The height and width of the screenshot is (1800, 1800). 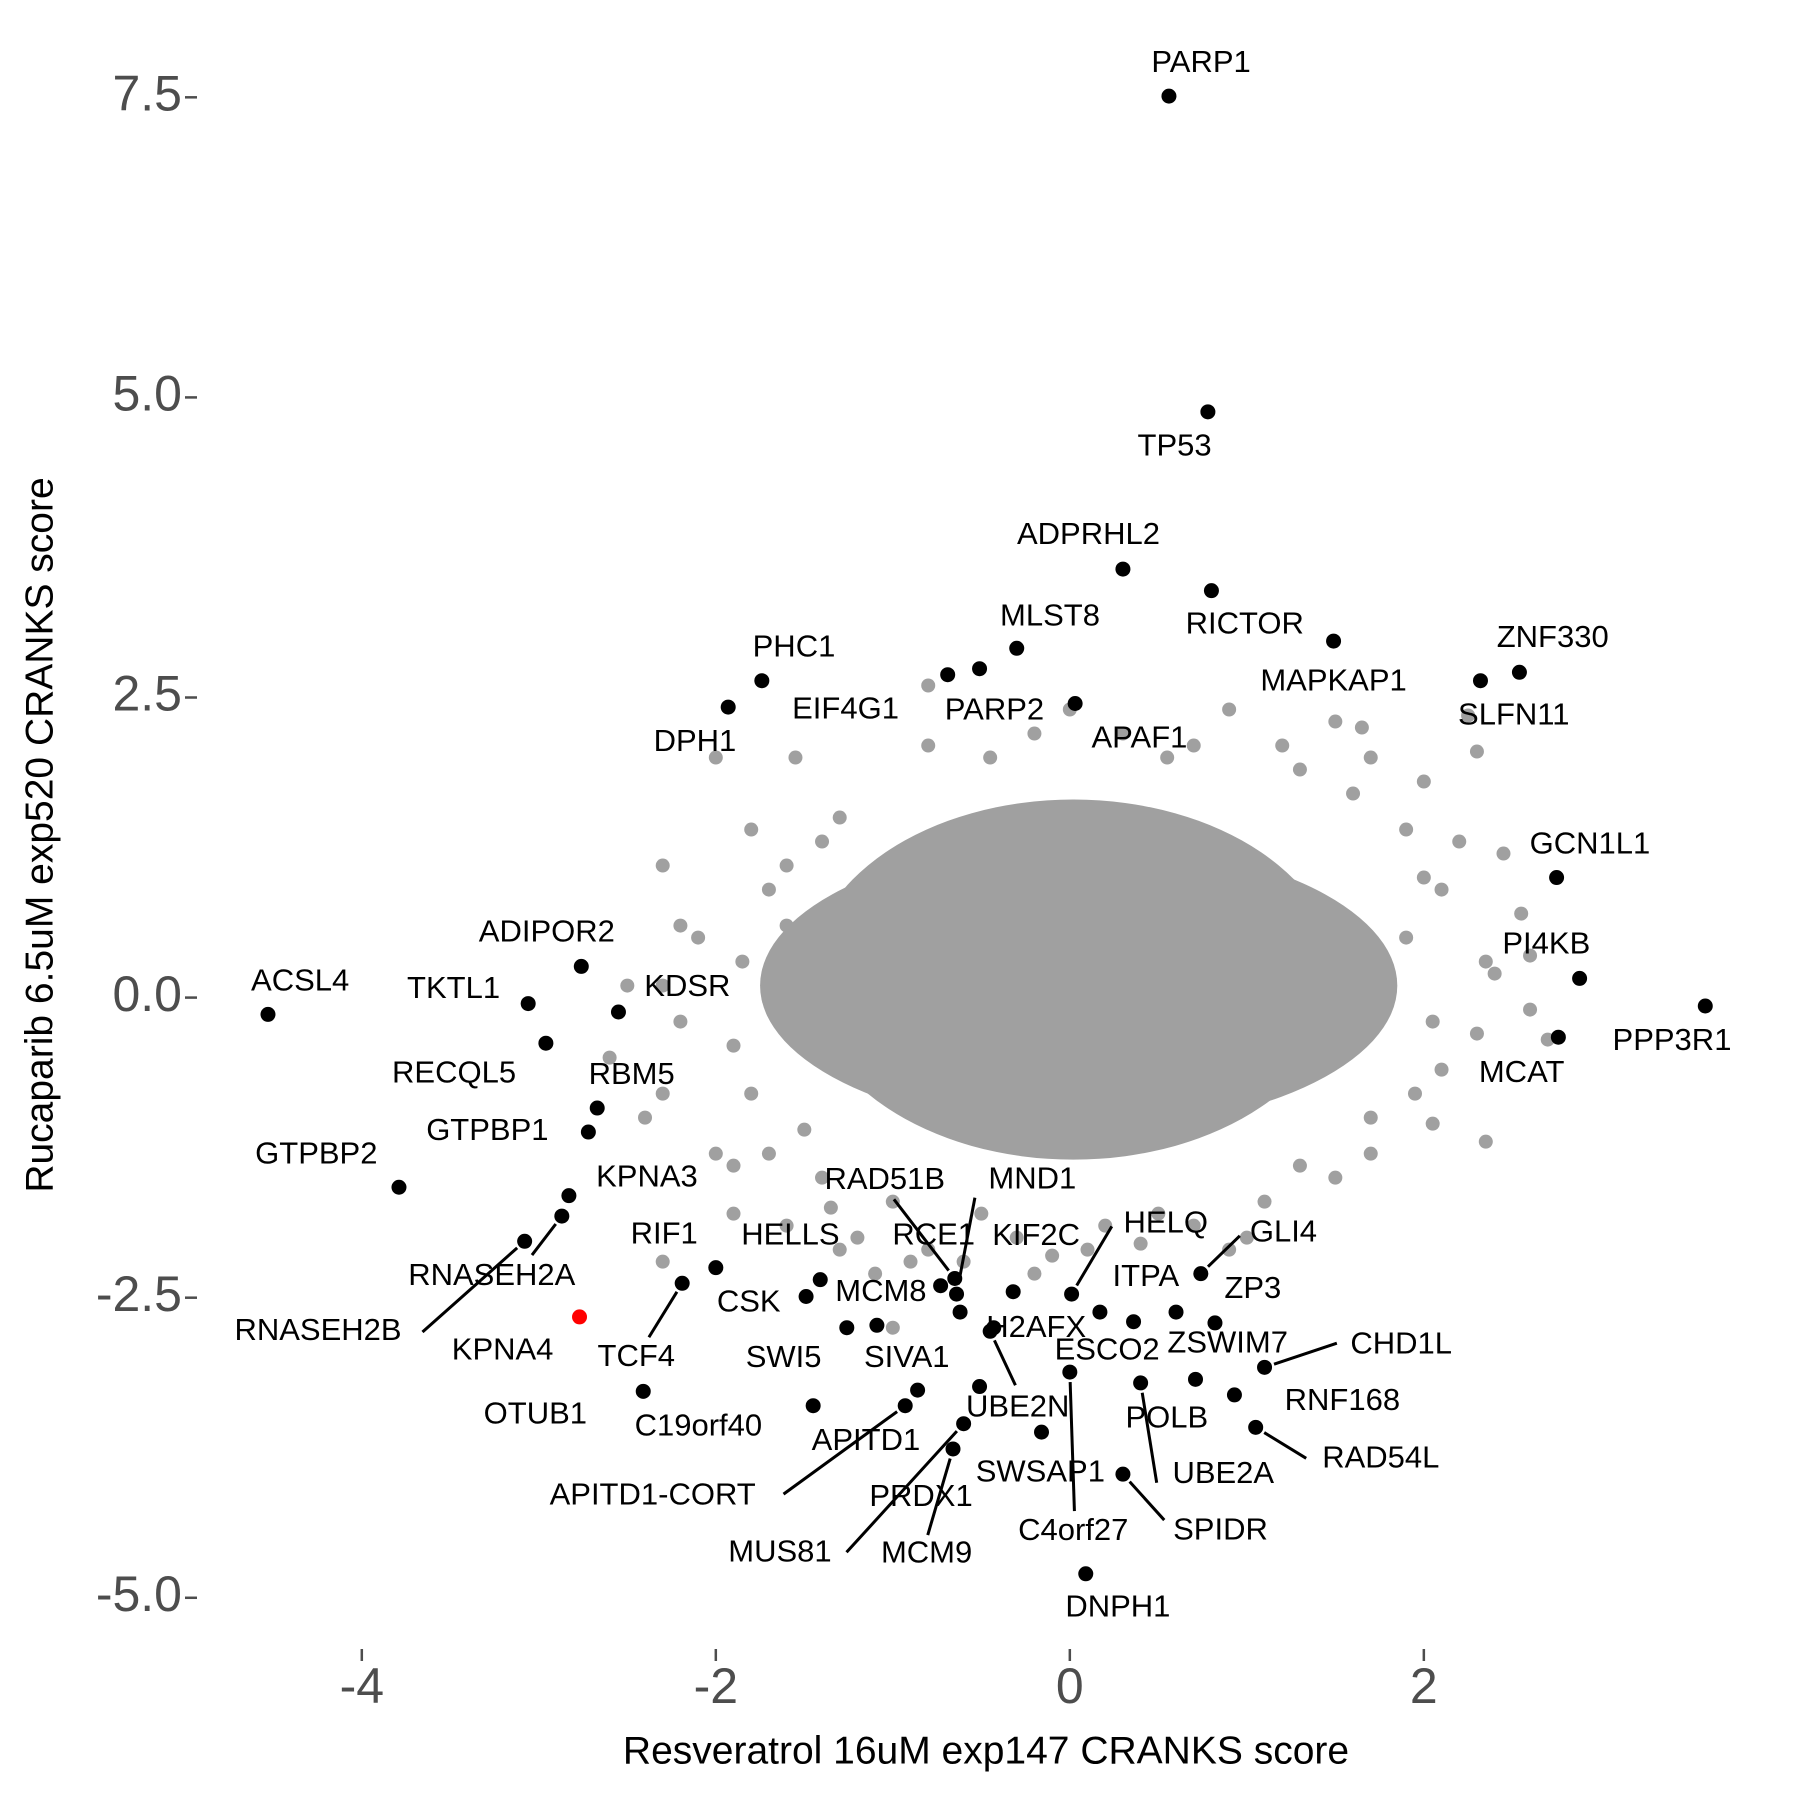 What do you see at coordinates (784, 1356) in the screenshot?
I see `point-label: SWI5` at bounding box center [784, 1356].